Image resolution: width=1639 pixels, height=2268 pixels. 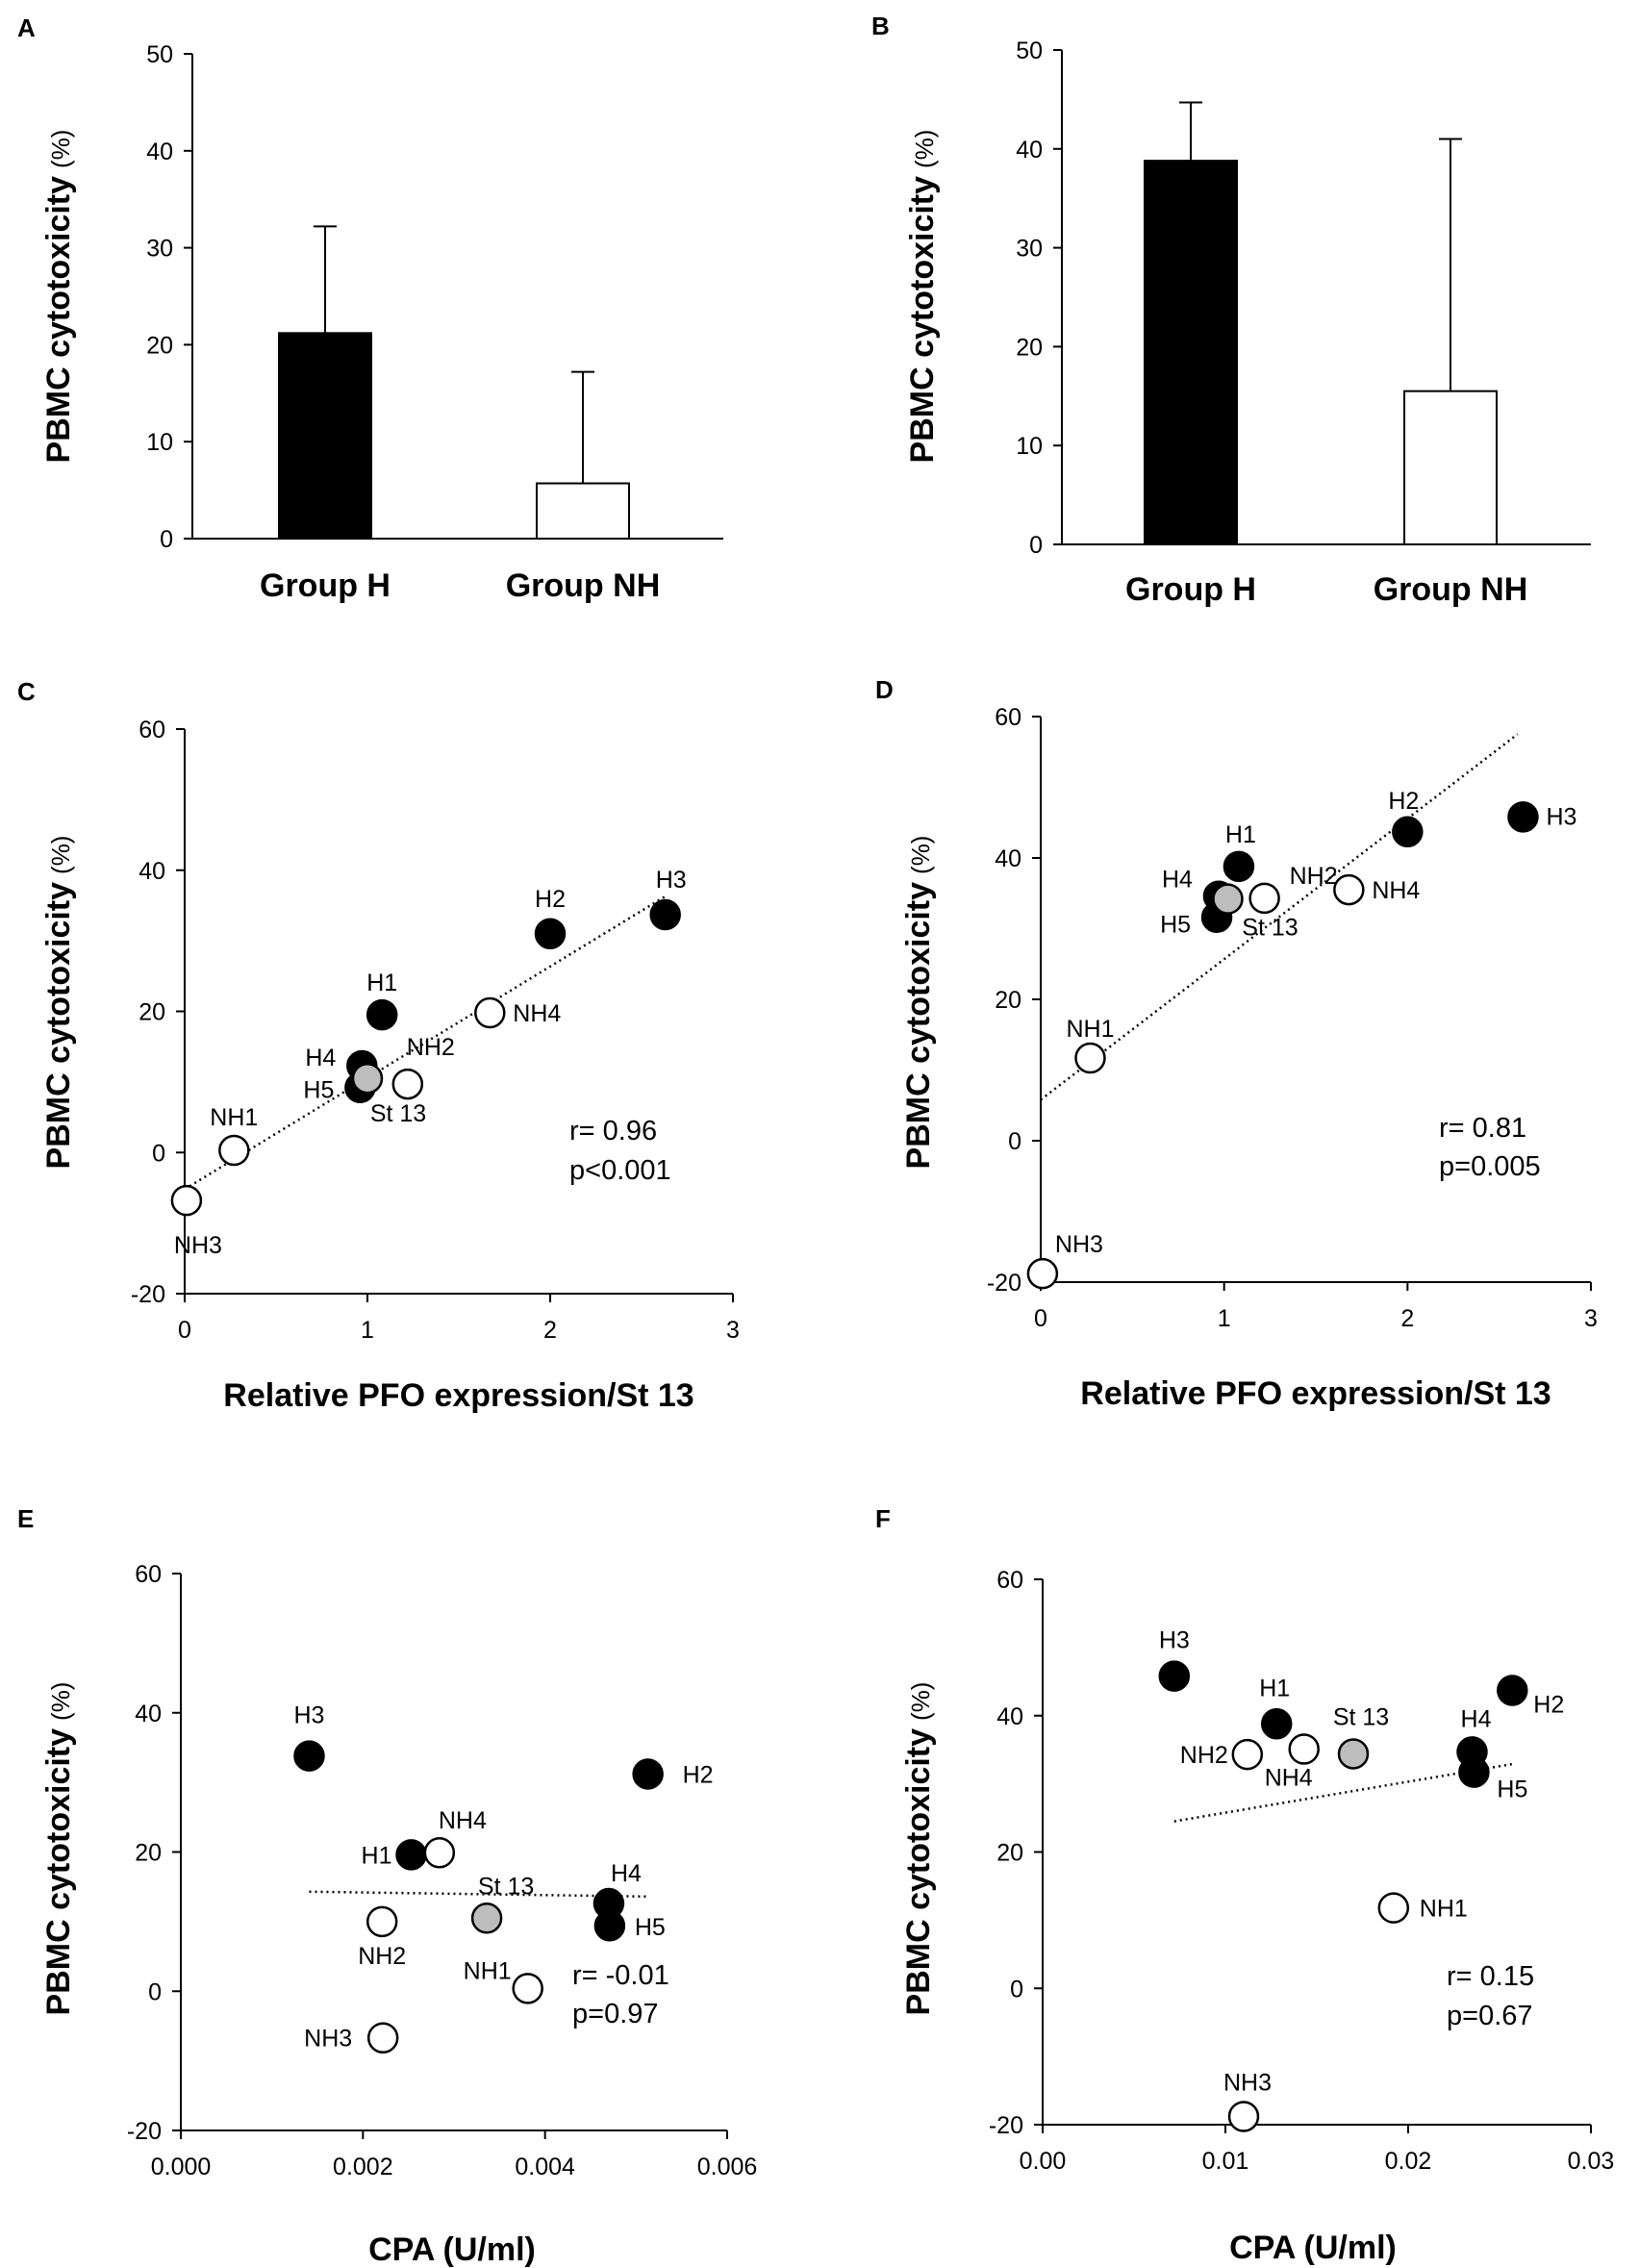 What do you see at coordinates (920, 1702) in the screenshot?
I see `panel-f-y-axis-unit: (%)` at bounding box center [920, 1702].